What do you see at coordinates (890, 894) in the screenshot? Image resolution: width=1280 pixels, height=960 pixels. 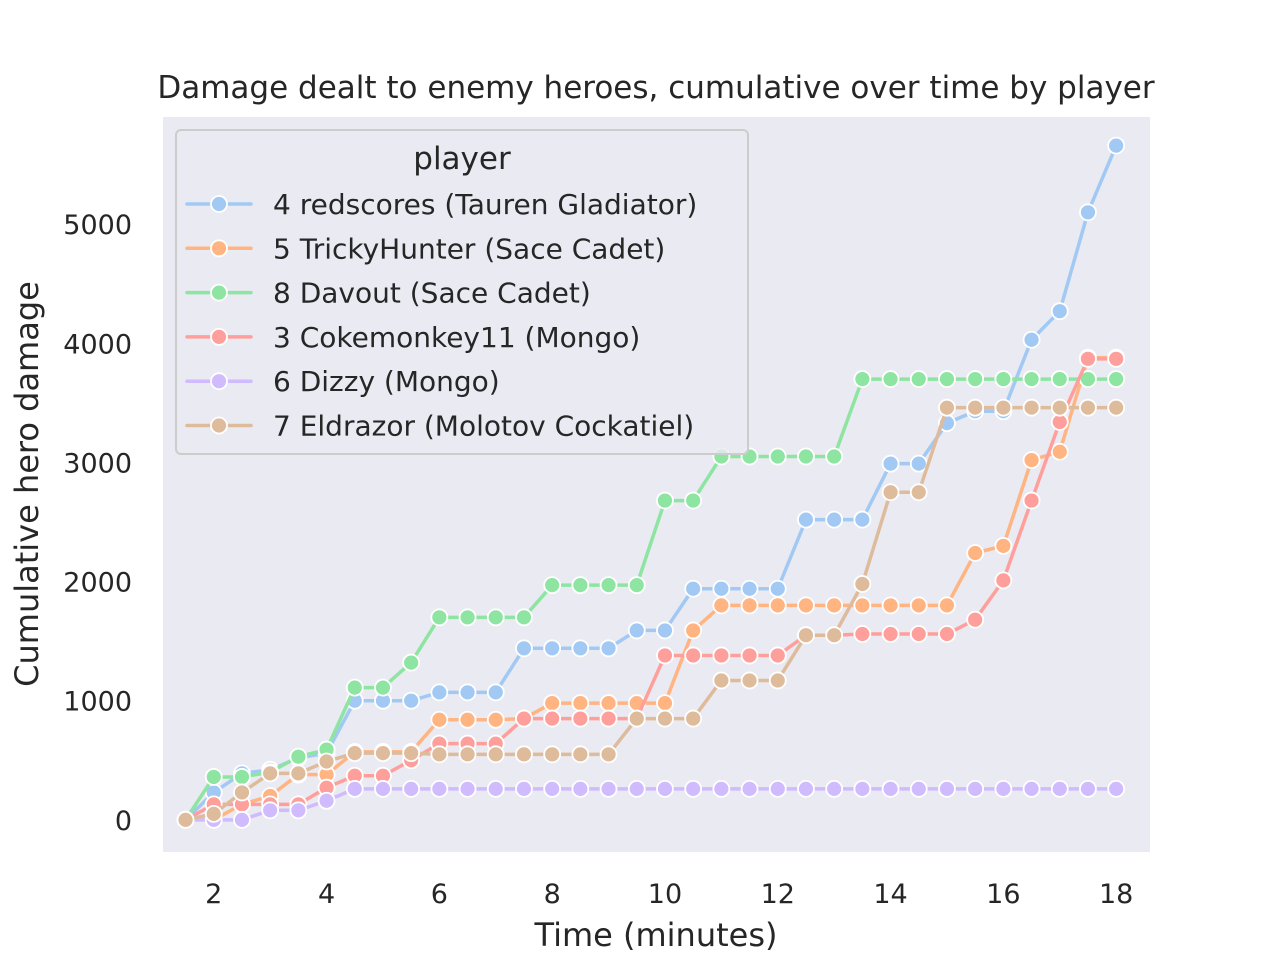 I see `x-tick-label: 14` at bounding box center [890, 894].